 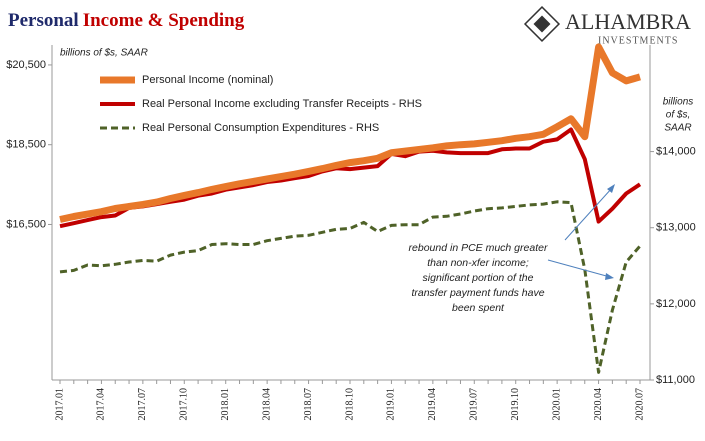 I want to click on annotation-text: been spent, so click(x=478, y=308).